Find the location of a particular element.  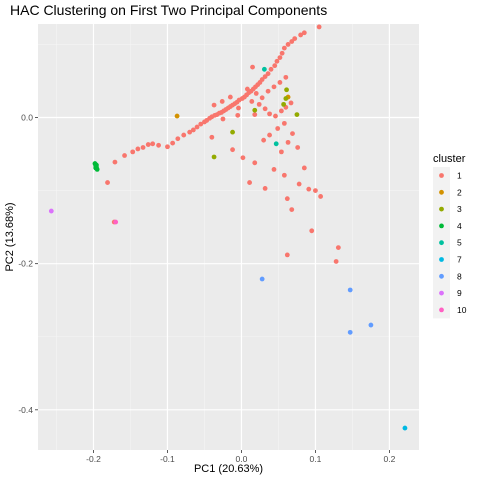

x-tick-label: 0.1 is located at coordinates (316, 459).